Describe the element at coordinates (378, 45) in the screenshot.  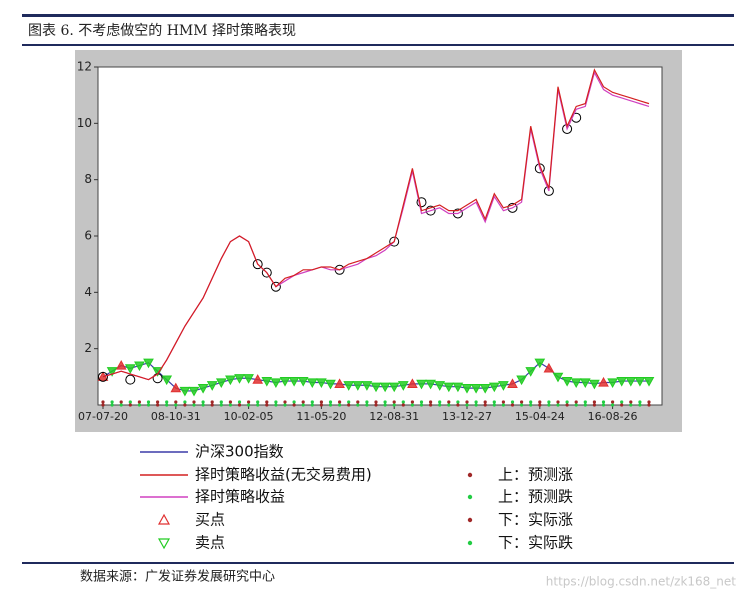
I see `header-rule` at that location.